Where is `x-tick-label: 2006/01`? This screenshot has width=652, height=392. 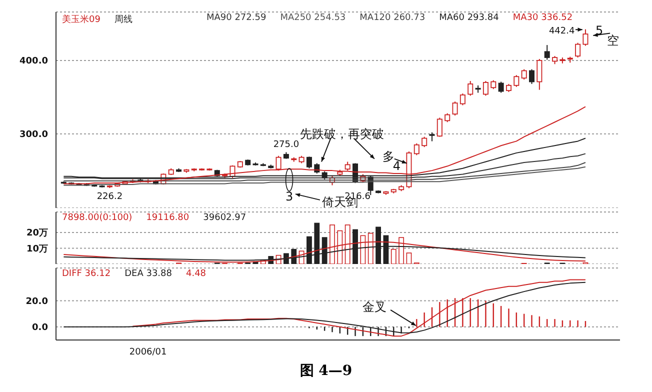
x-tick-label: 2006/01 is located at coordinates (148, 352).